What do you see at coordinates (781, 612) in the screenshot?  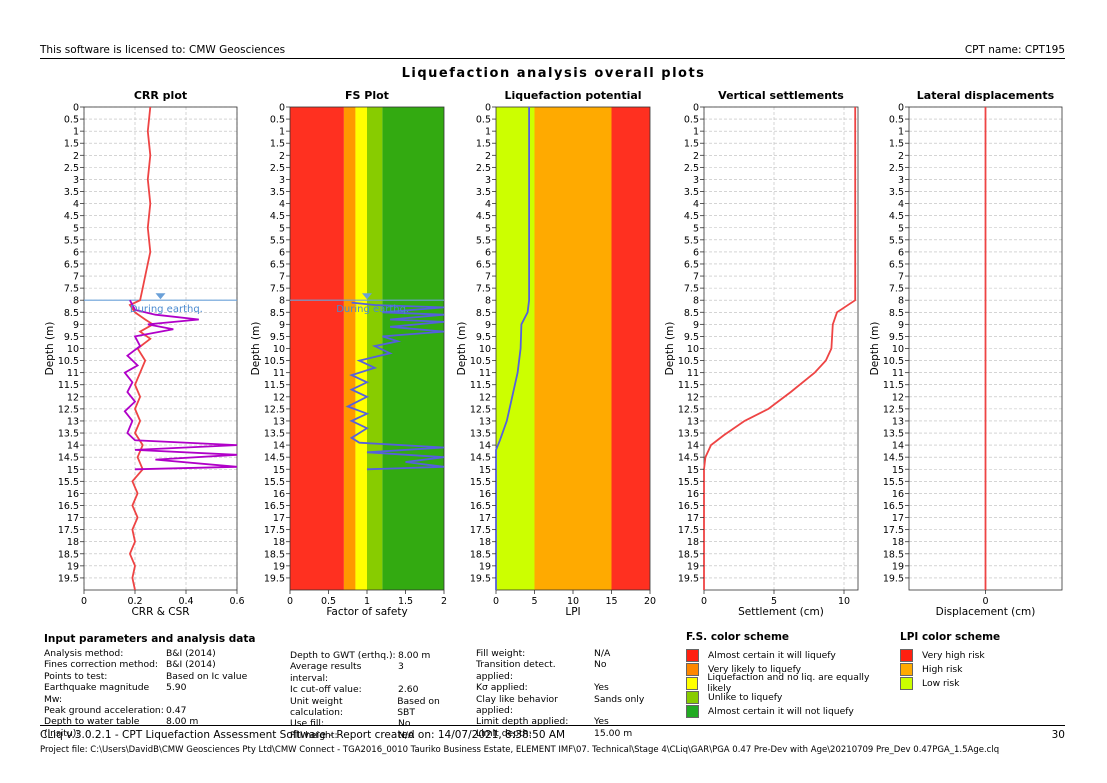 I see `x-axis-label: Settlement (cm)` at bounding box center [781, 612].